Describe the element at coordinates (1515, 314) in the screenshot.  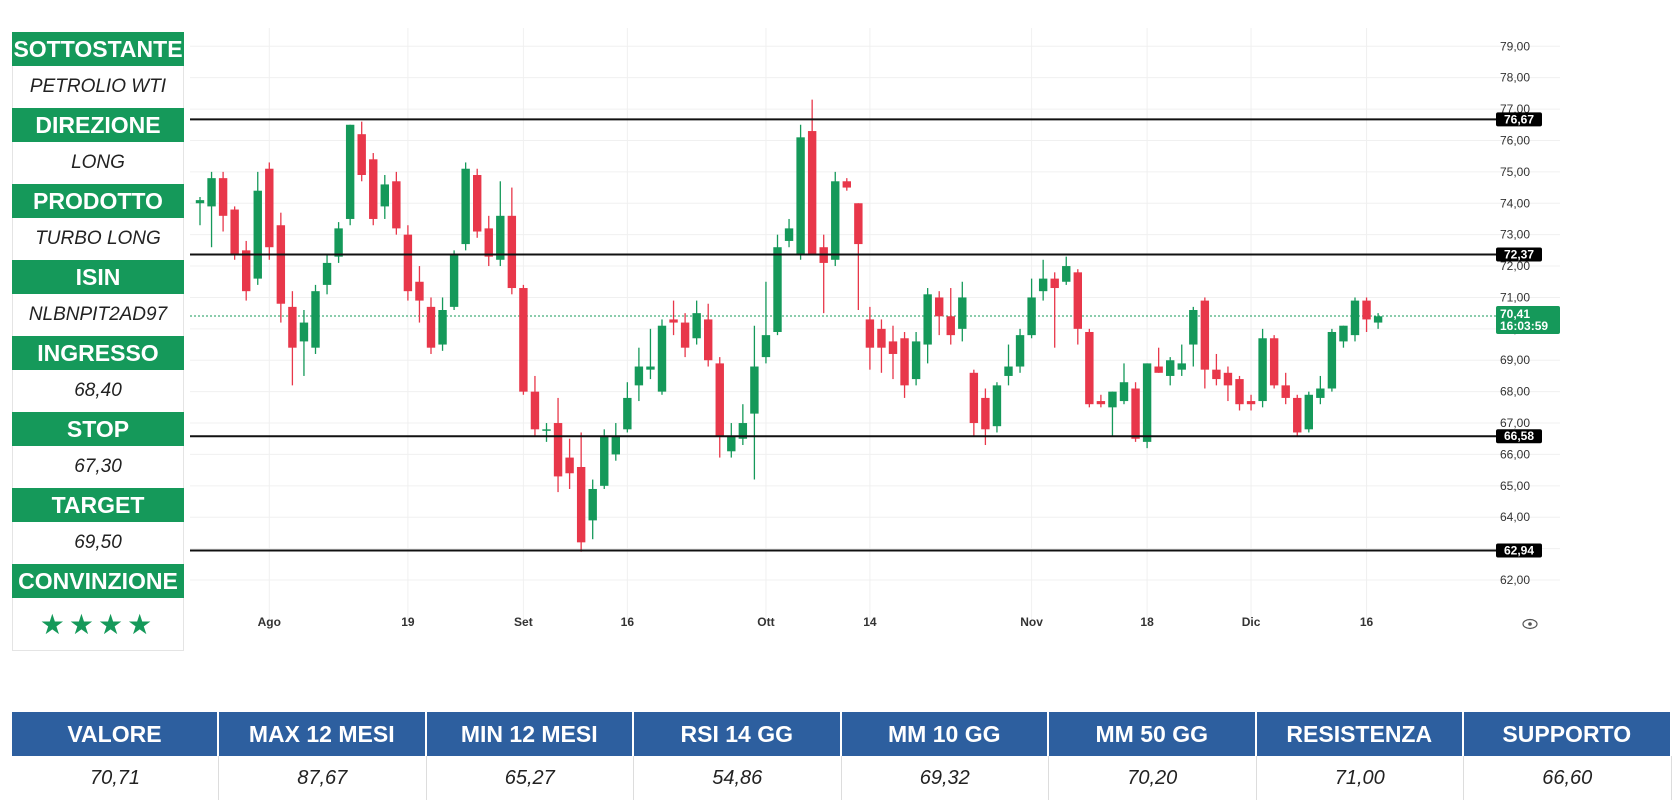
I see `current-price-label: 70,41` at that location.